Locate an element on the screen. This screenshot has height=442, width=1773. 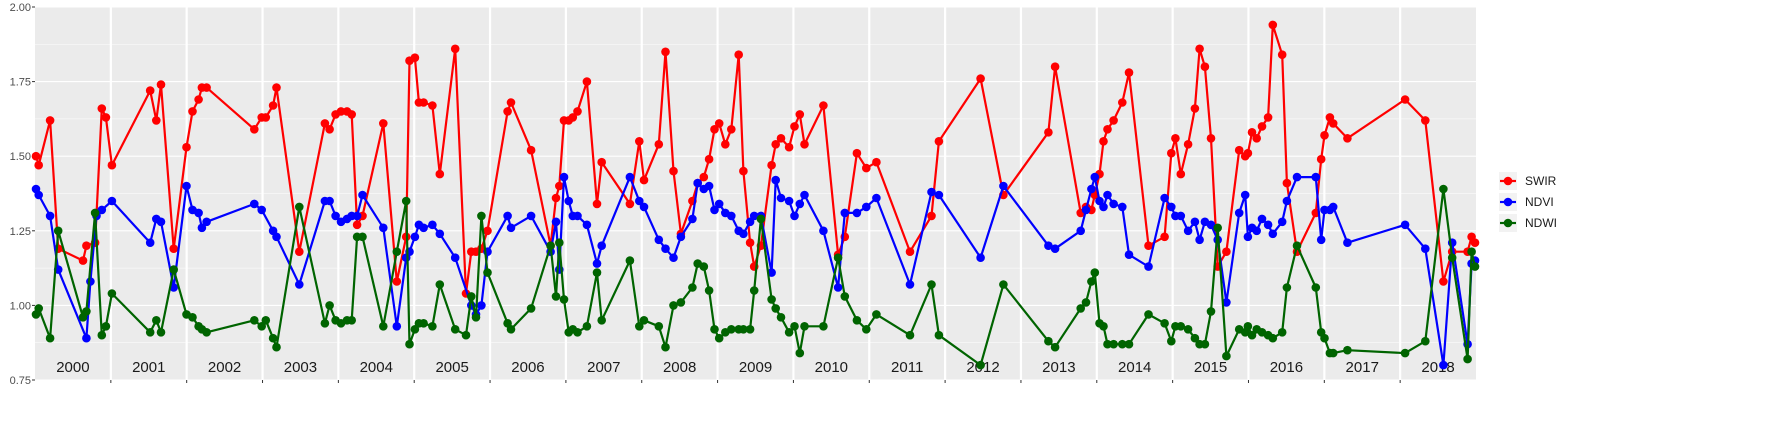
x-axis-ticks is located at coordinates (755, 381).